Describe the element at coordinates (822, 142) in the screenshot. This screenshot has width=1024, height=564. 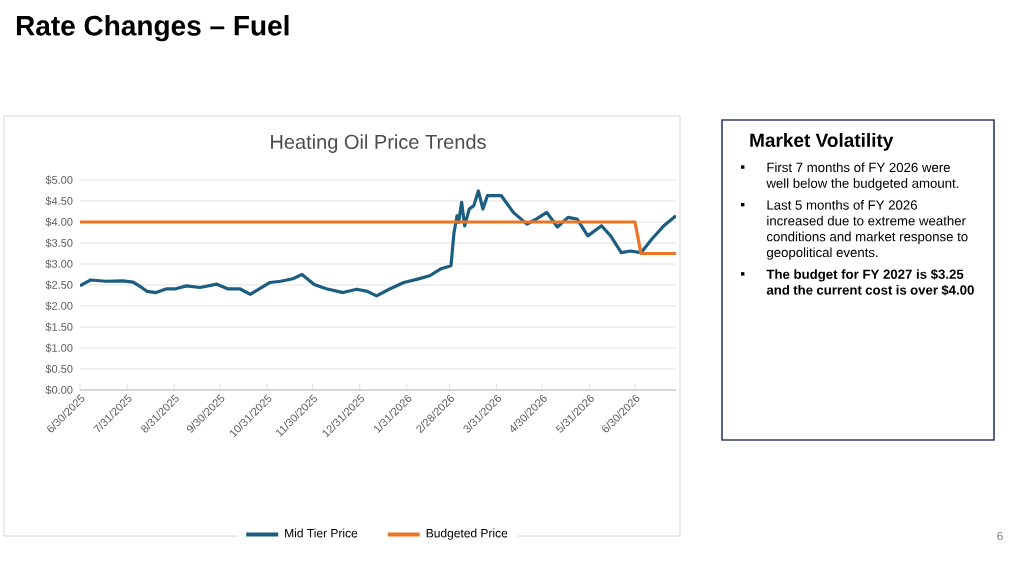
I see `text: Market Volatility` at that location.